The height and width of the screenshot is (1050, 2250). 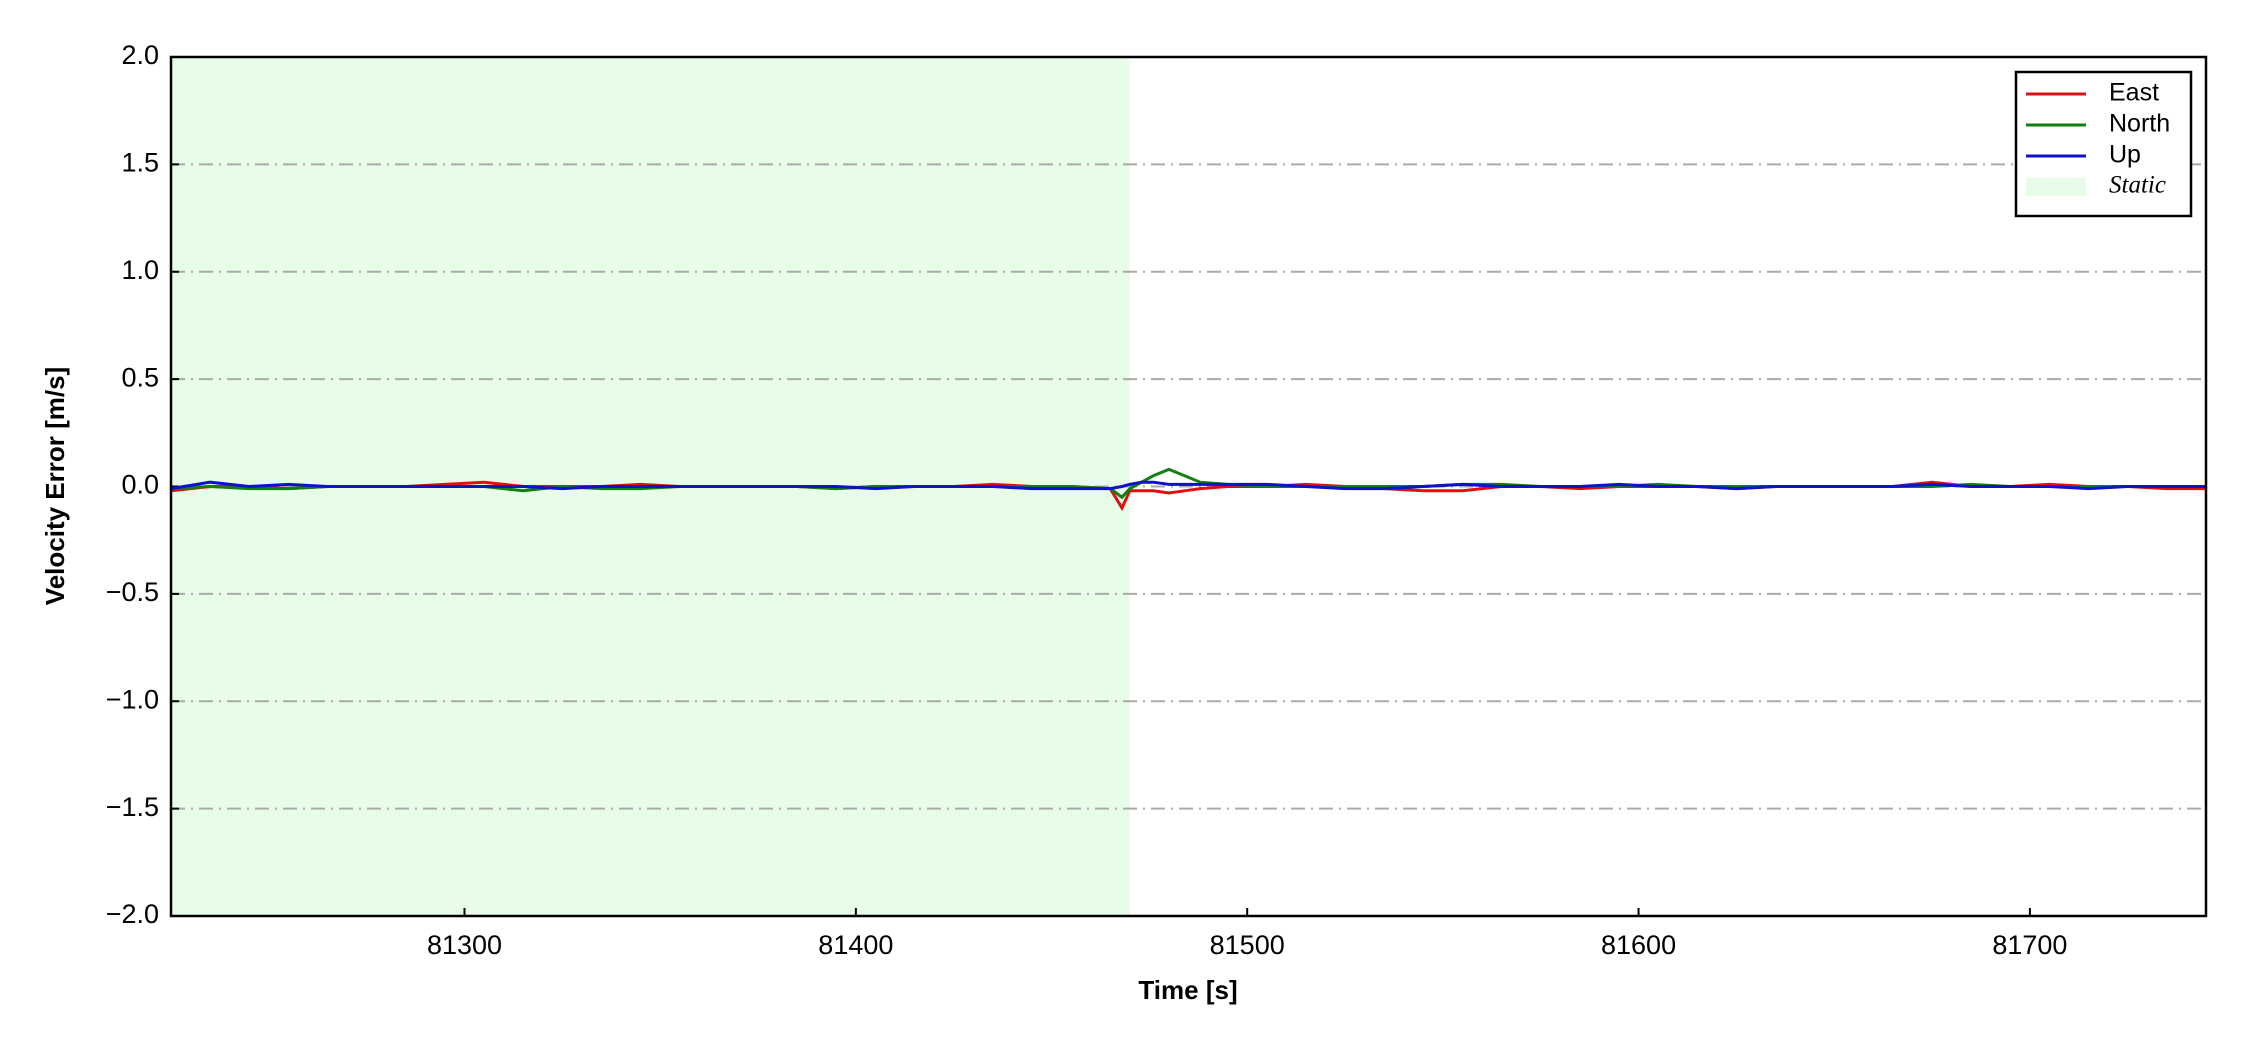 What do you see at coordinates (1638, 945) in the screenshot?
I see `x-tick-label: 81600` at bounding box center [1638, 945].